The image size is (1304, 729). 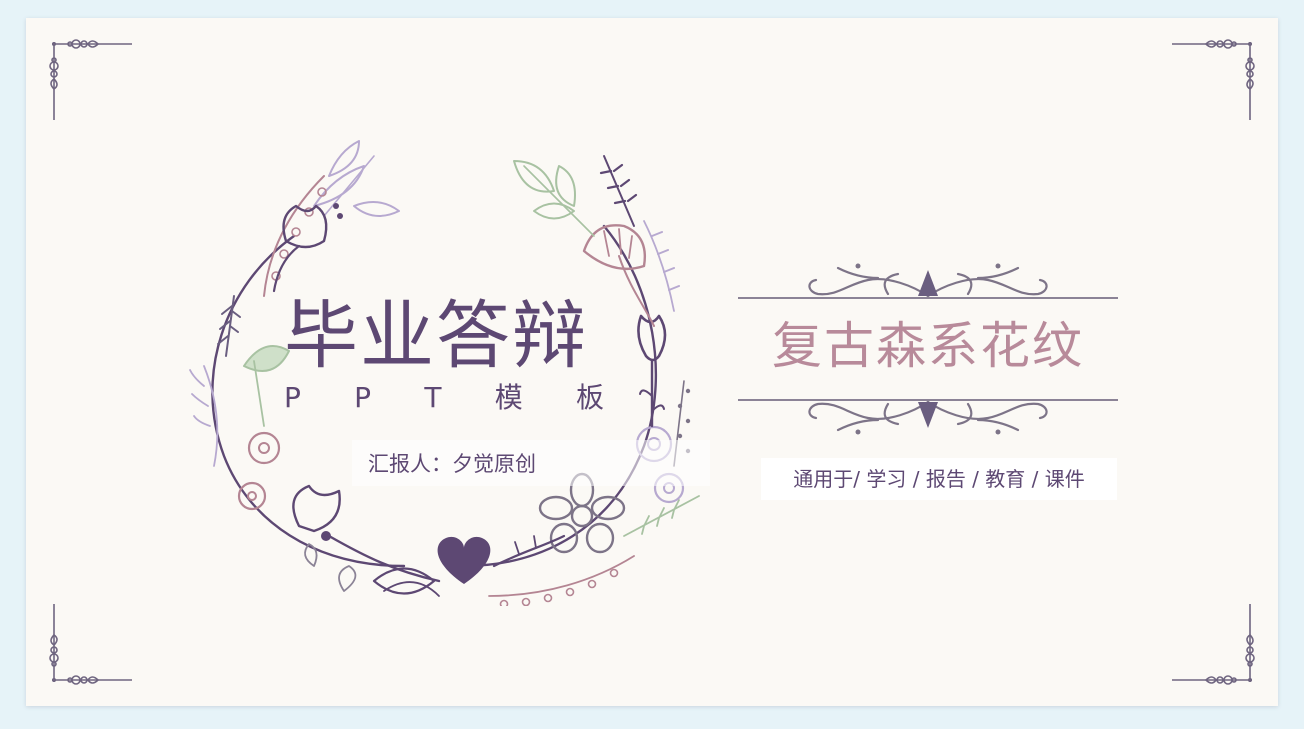 I want to click on usage-box, so click(x=939, y=479).